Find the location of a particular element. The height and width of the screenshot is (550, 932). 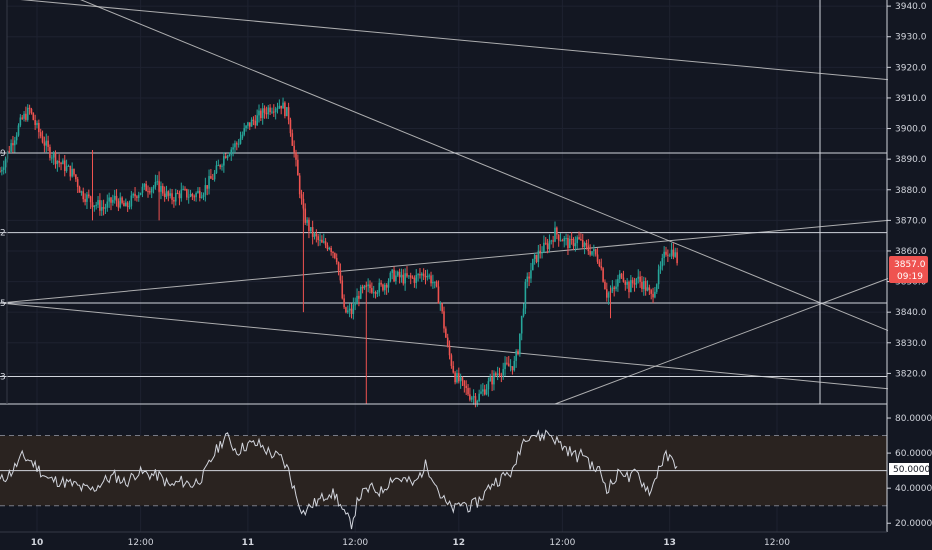

oscillator-axis-tick-label: 60.0000 is located at coordinates (913, 454).